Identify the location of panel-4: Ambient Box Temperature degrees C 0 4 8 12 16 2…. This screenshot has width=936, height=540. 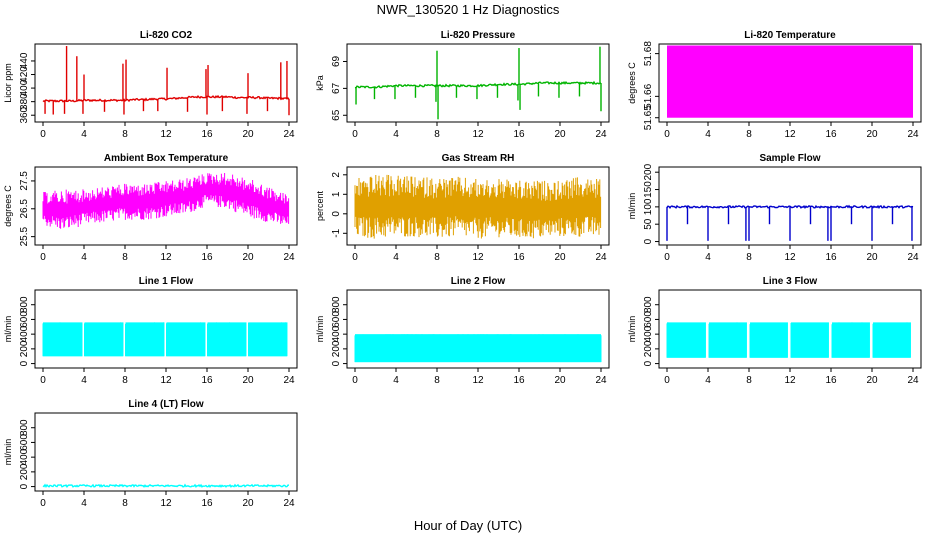
(150, 208).